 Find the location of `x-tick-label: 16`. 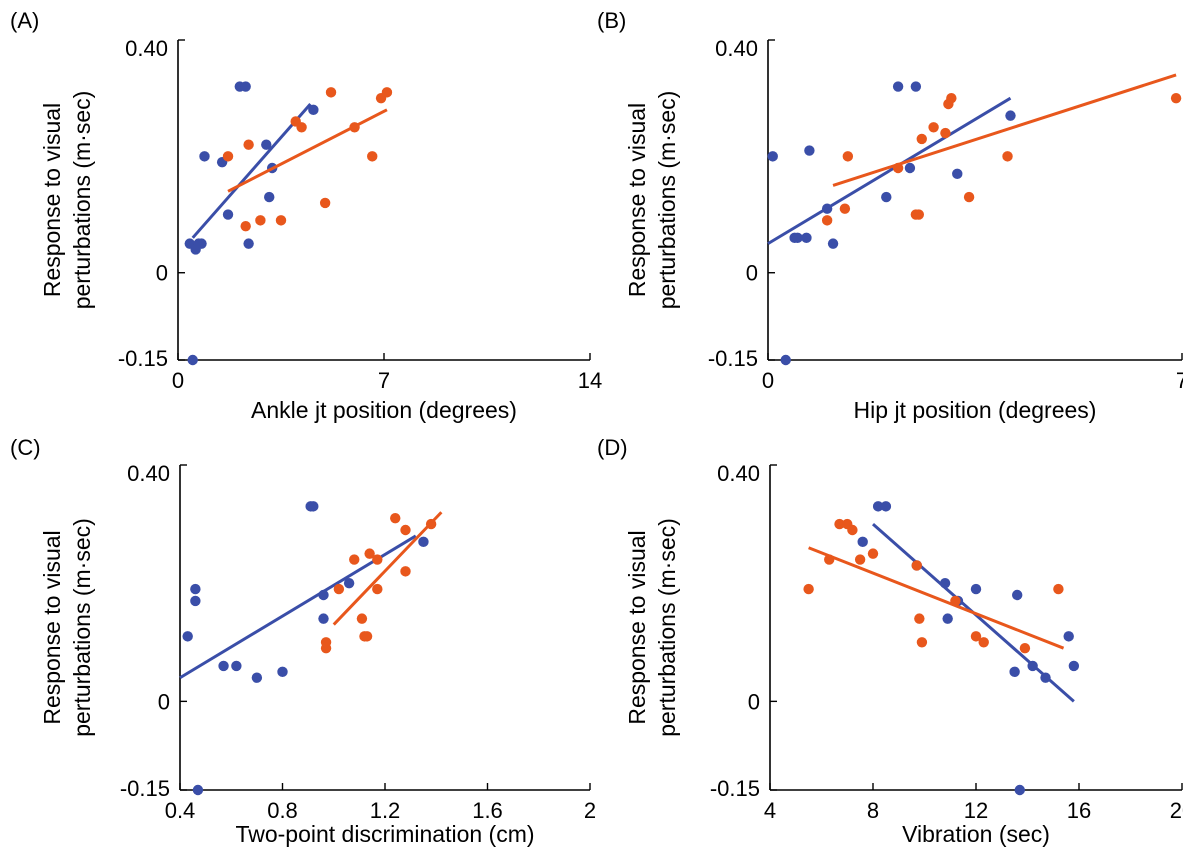

x-tick-label: 16 is located at coordinates (1079, 810).